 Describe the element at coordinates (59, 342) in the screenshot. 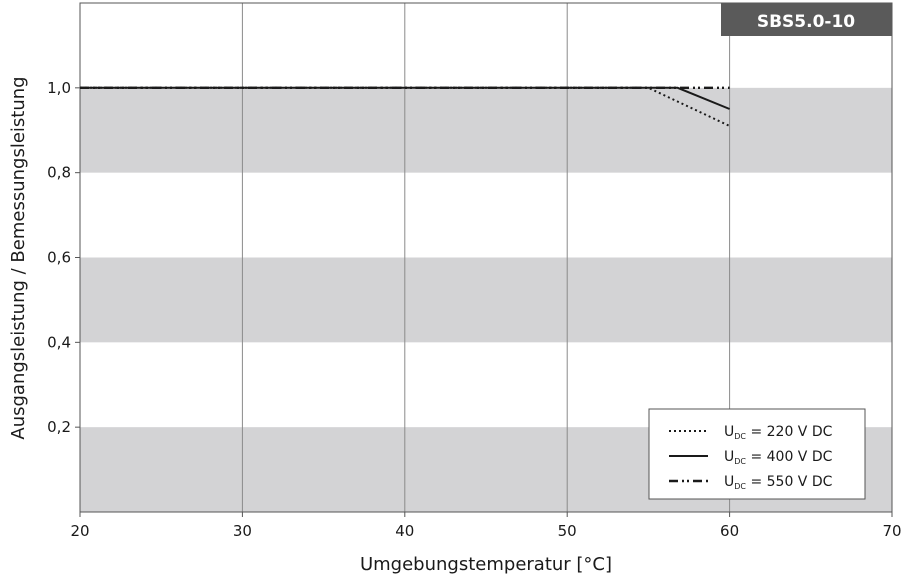

I see `y-tick-label: 0,4` at that location.